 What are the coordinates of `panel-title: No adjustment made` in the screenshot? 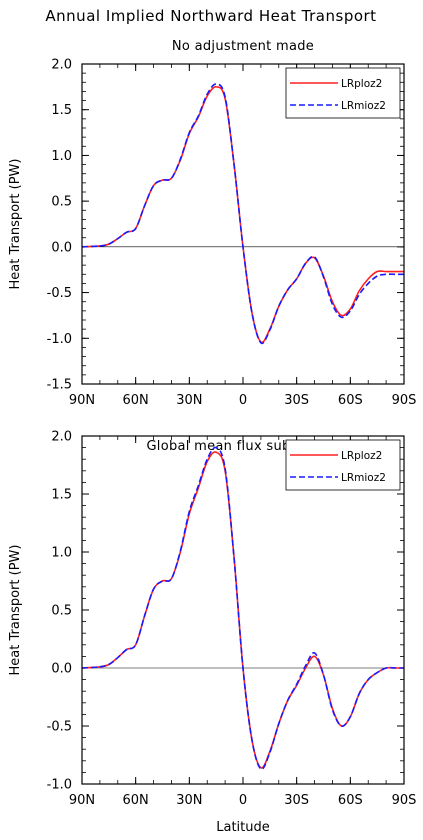 It's located at (243, 46).